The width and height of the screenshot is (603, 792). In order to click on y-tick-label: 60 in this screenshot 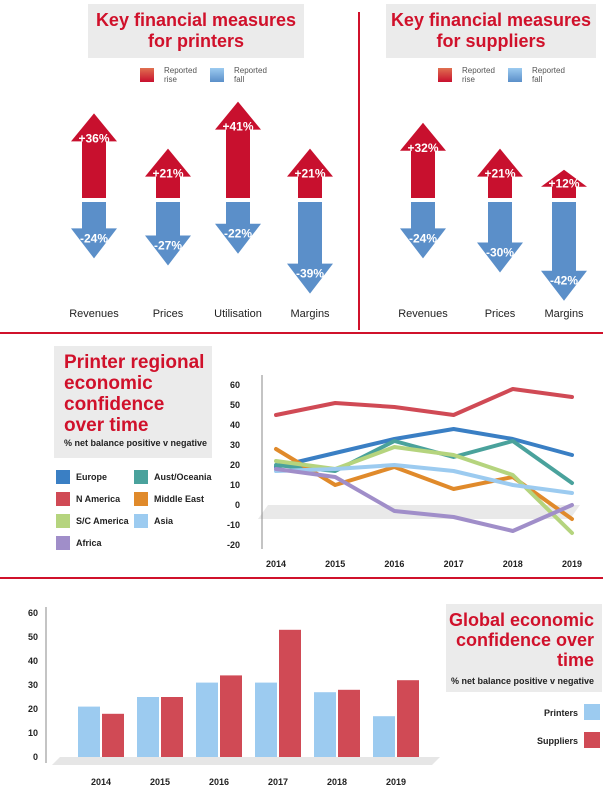, I will do `click(33, 613)`.